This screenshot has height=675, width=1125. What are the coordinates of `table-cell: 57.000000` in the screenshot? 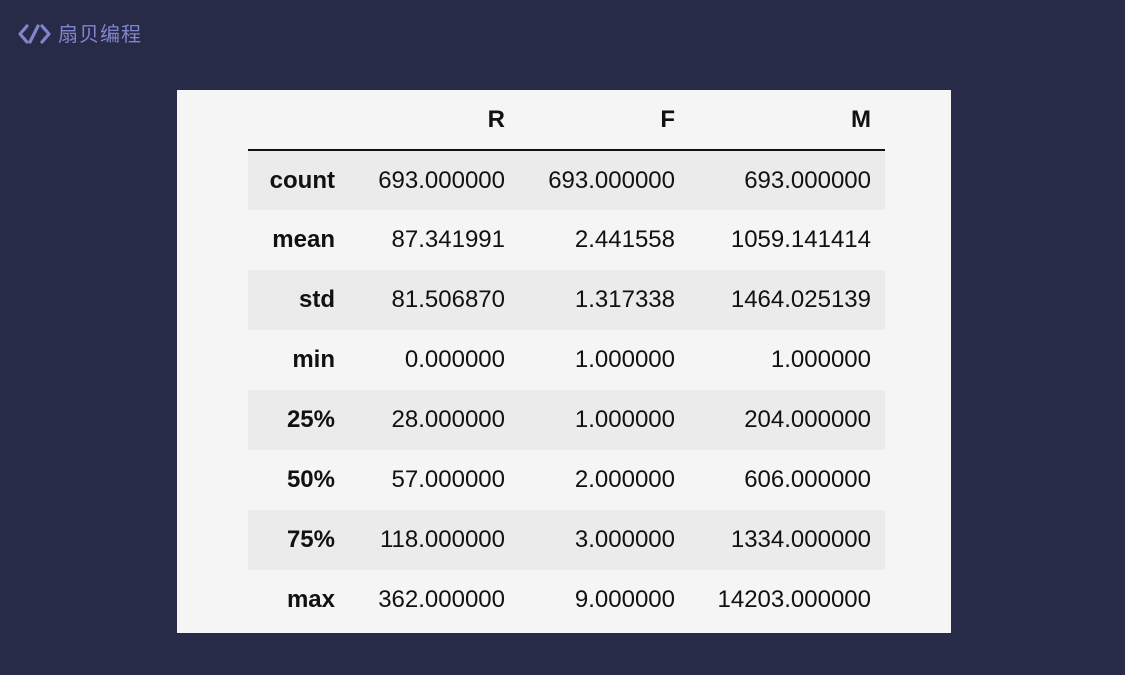 It's located at (448, 479).